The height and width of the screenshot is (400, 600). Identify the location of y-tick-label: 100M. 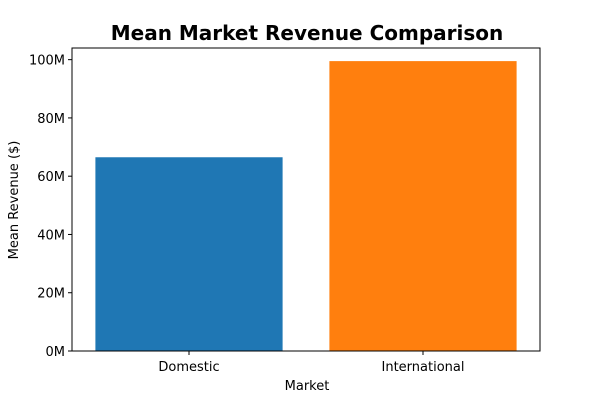
(47, 61).